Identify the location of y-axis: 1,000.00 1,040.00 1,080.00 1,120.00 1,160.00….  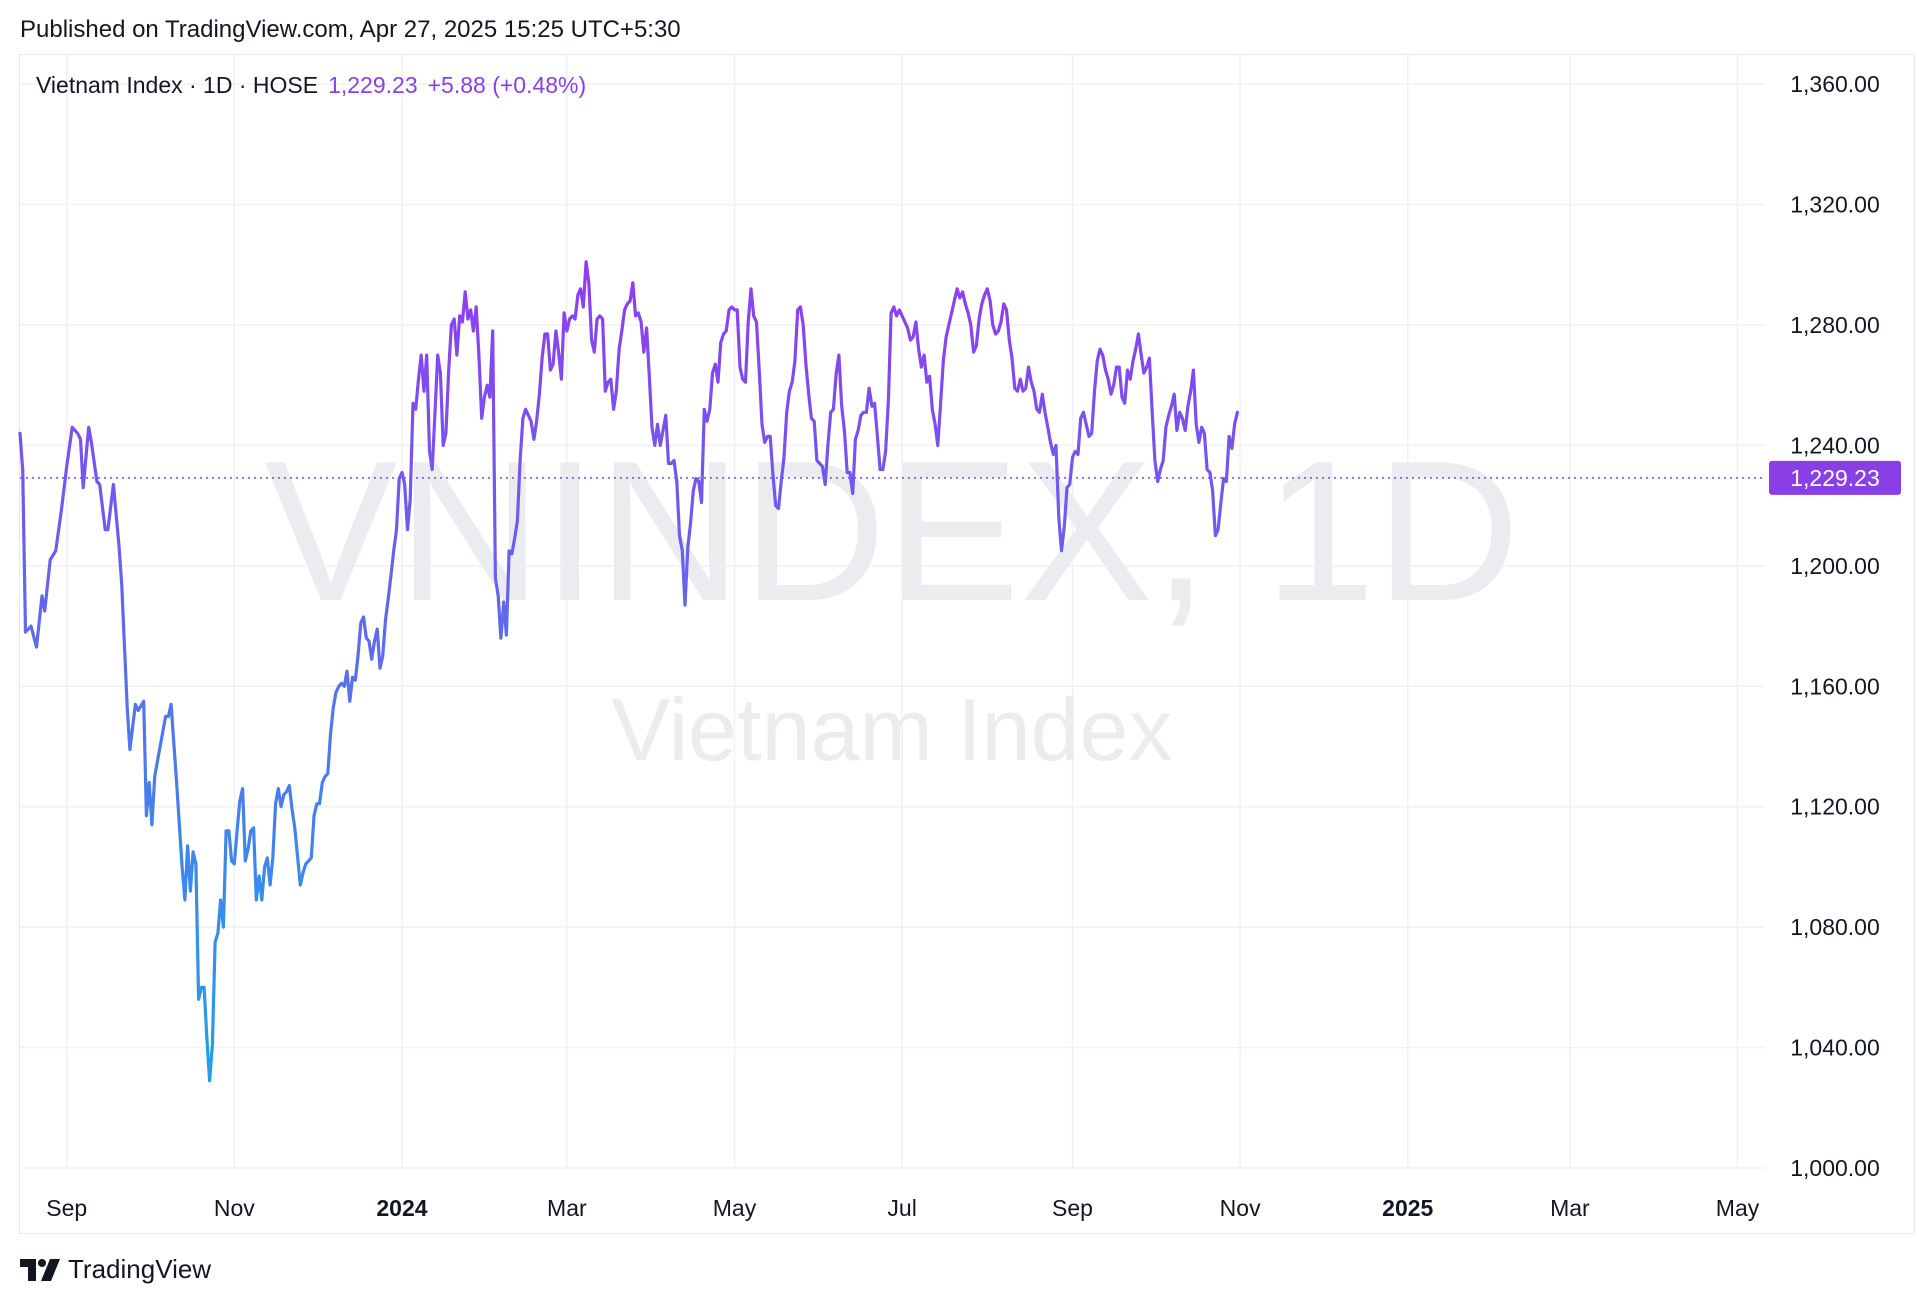
(1835, 626).